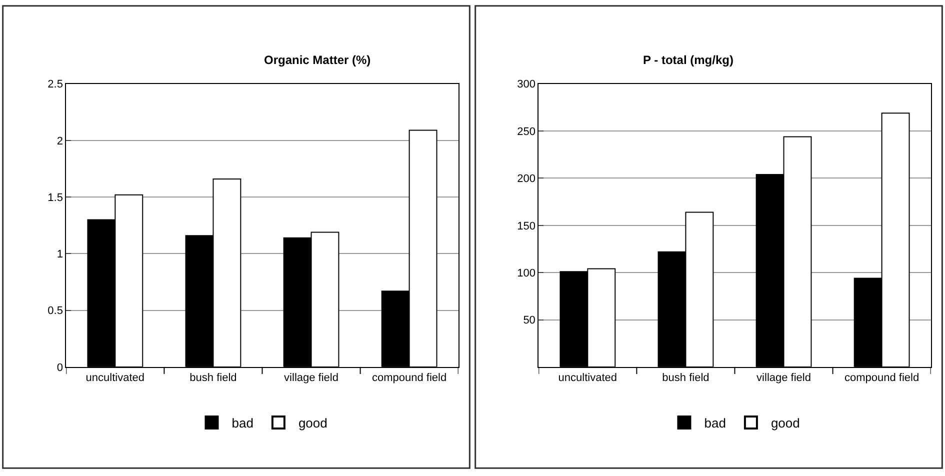 The image size is (945, 476). Describe the element at coordinates (526, 132) in the screenshot. I see `y-tick-label: 250` at that location.